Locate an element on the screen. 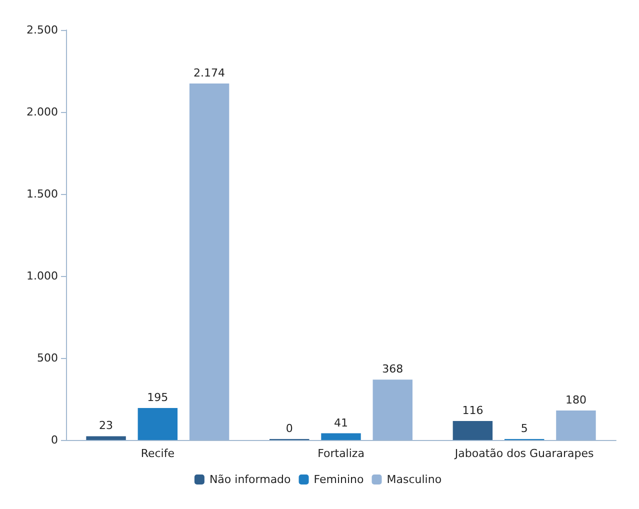 Image resolution: width=639 pixels, height=509 pixels. y-tick-label: 0 is located at coordinates (54, 440).